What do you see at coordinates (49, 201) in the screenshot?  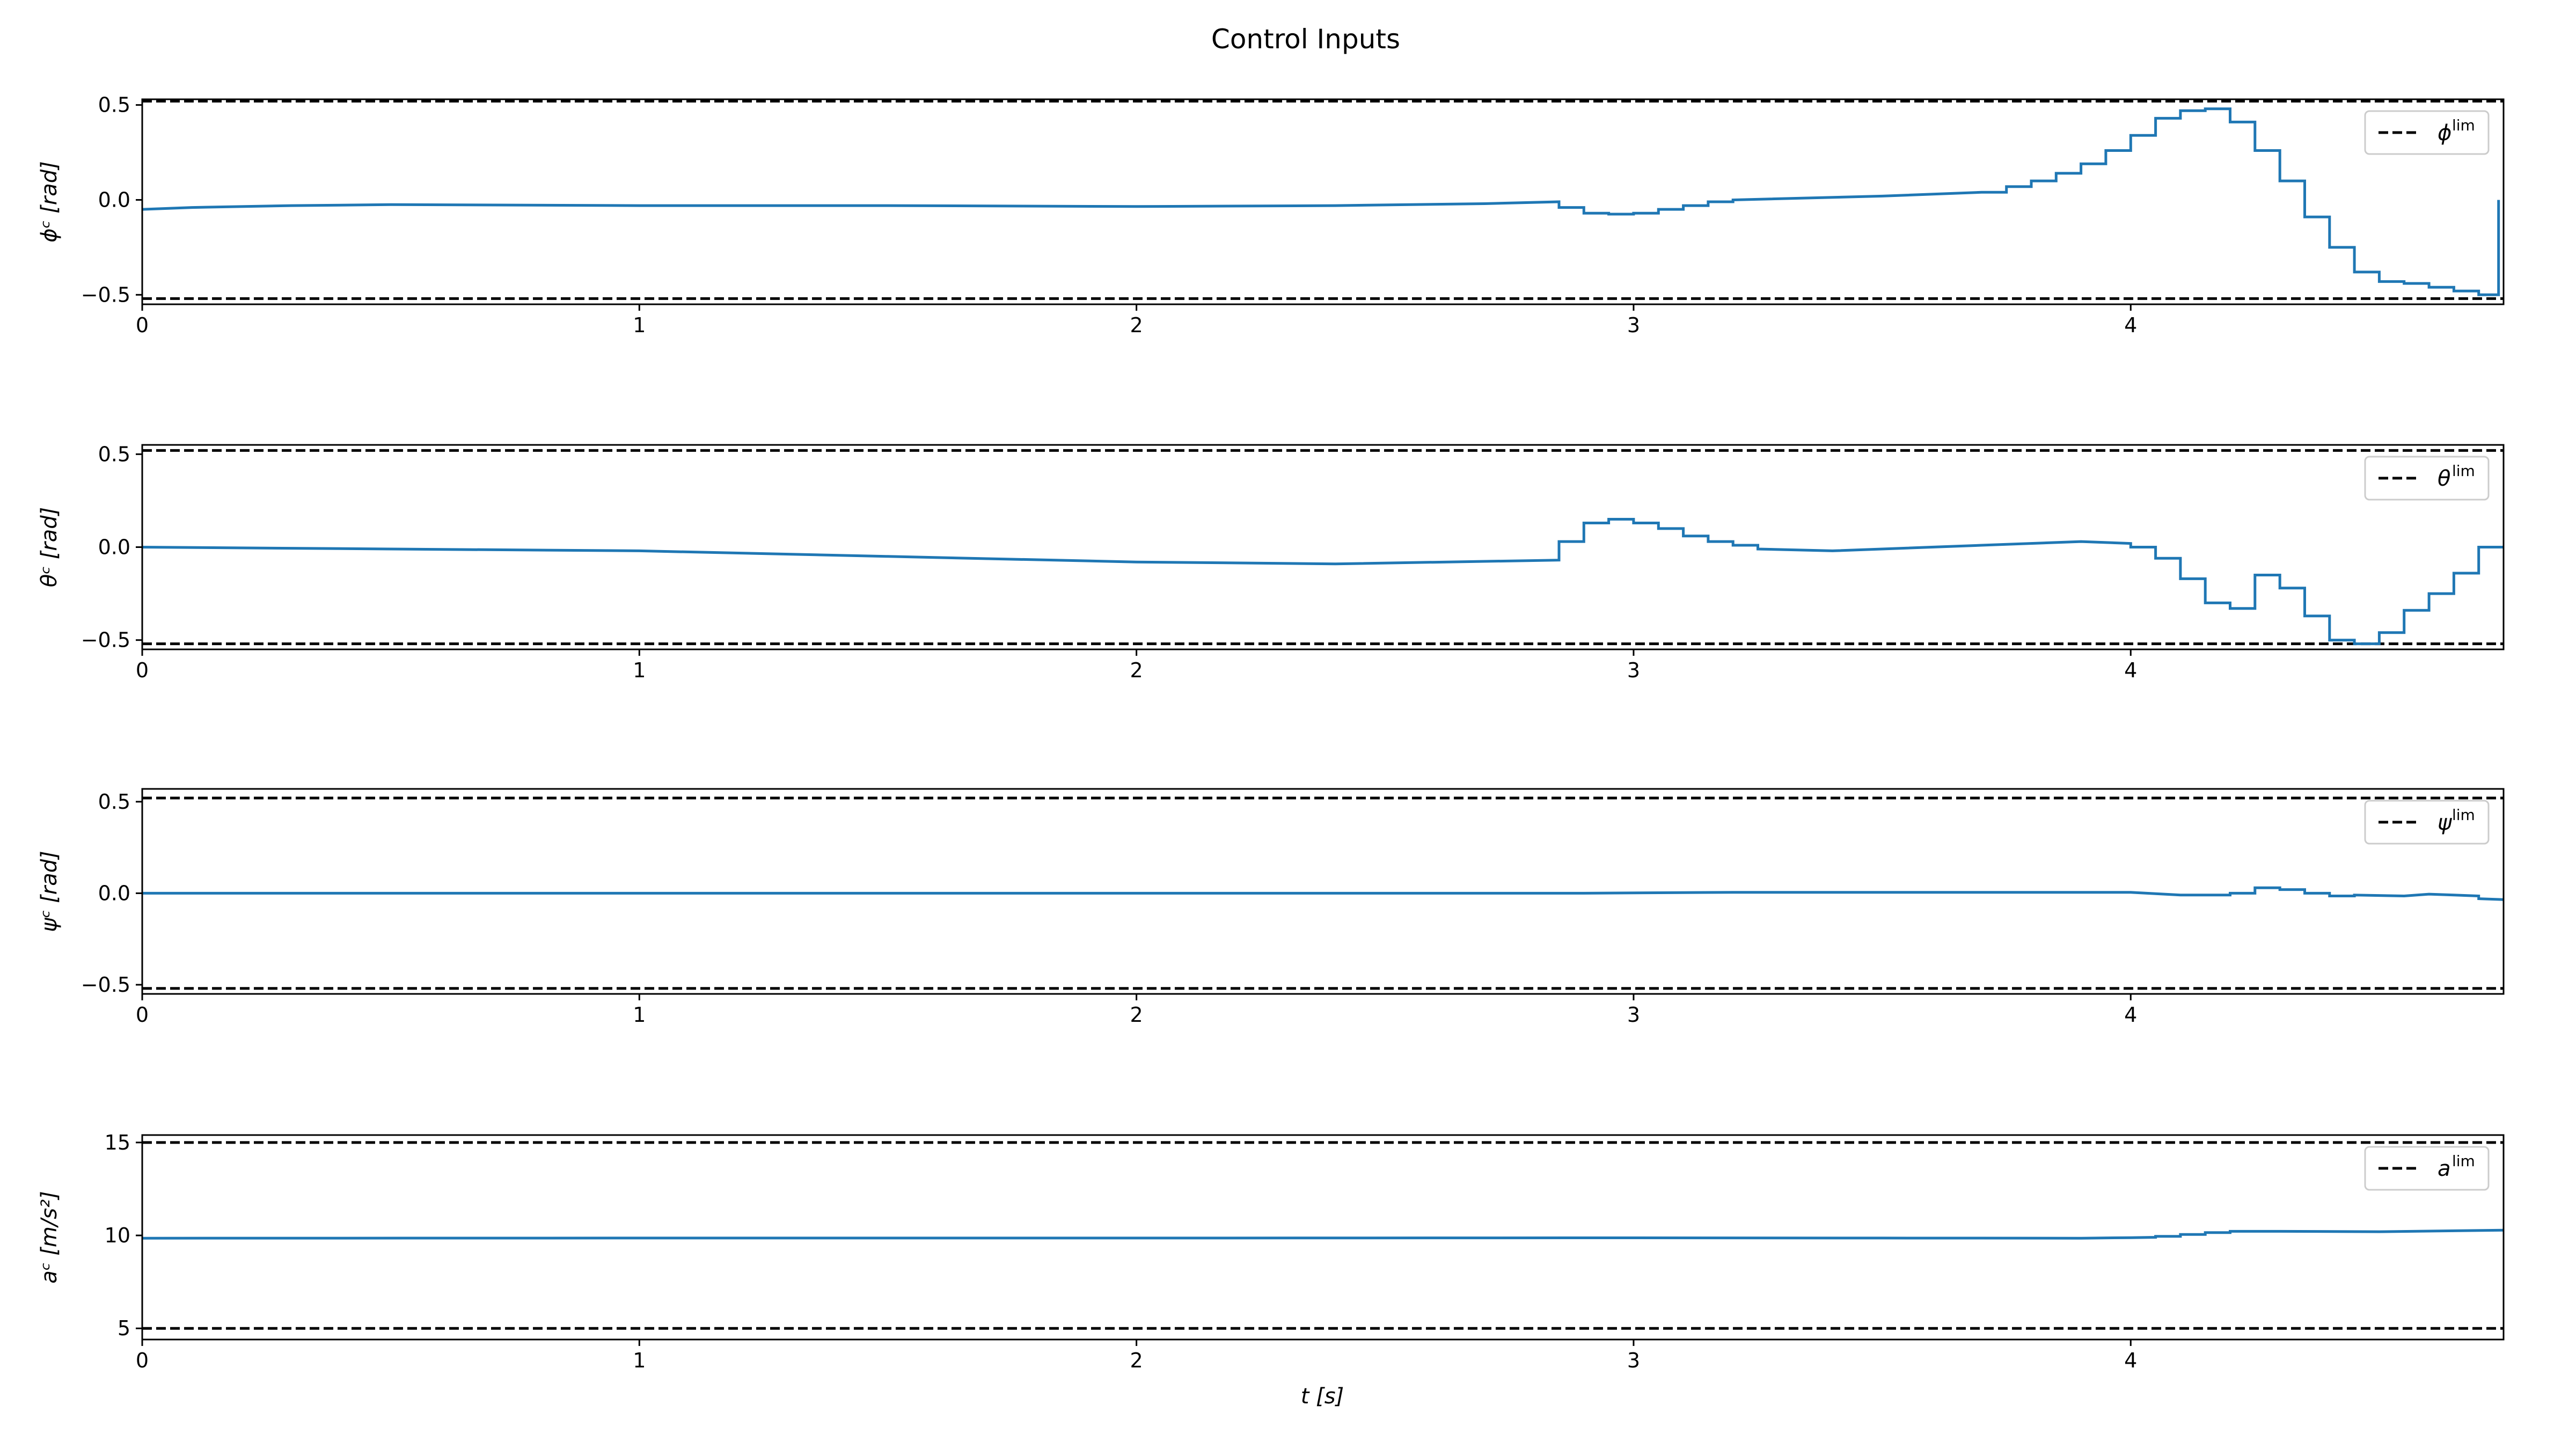 I see `y-axis-label: ϕᶜ [rad]` at bounding box center [49, 201].